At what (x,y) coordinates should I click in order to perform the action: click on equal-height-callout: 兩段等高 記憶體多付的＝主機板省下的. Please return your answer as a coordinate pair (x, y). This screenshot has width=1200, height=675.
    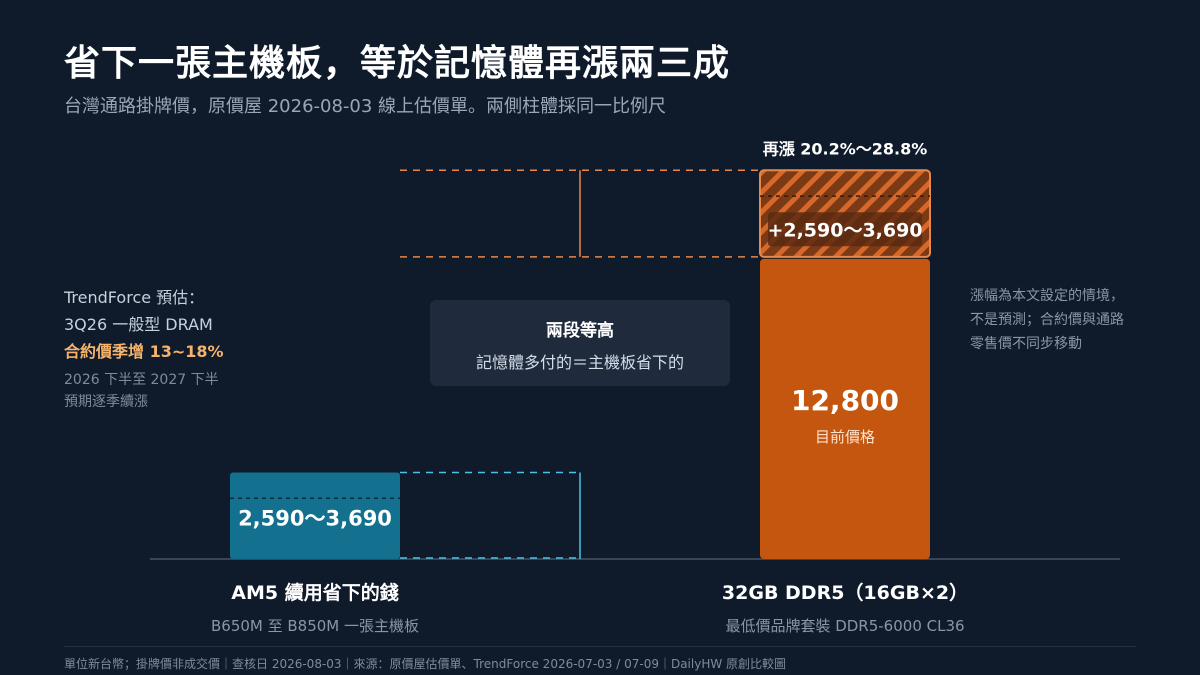
    Looking at the image, I should click on (580, 343).